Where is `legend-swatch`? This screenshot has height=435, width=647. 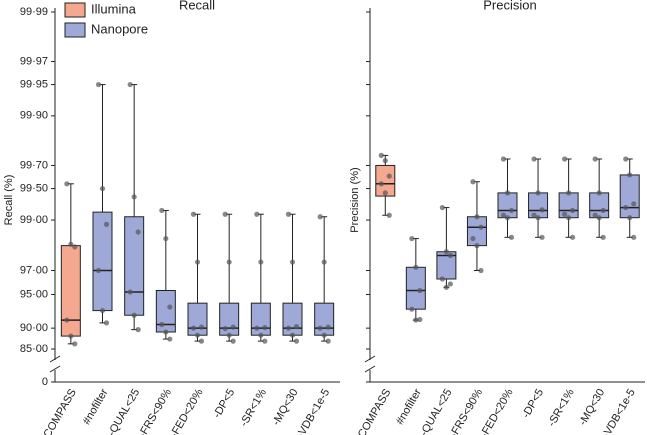
legend-swatch is located at coordinates (75, 30).